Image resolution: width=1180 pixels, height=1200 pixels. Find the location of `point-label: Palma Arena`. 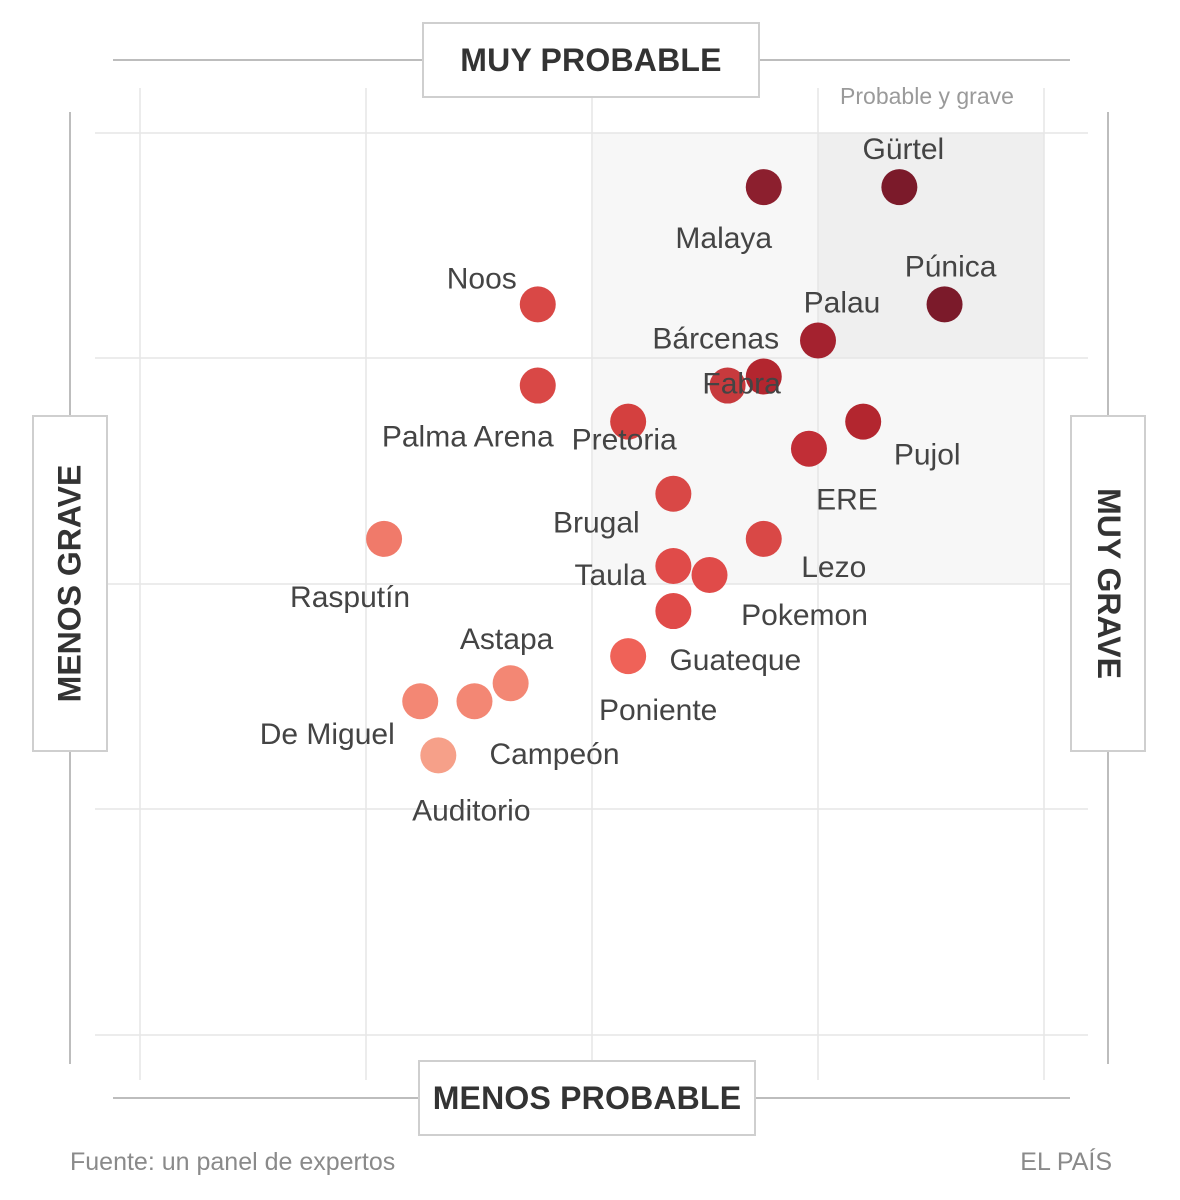

point-label: Palma Arena is located at coordinates (468, 436).